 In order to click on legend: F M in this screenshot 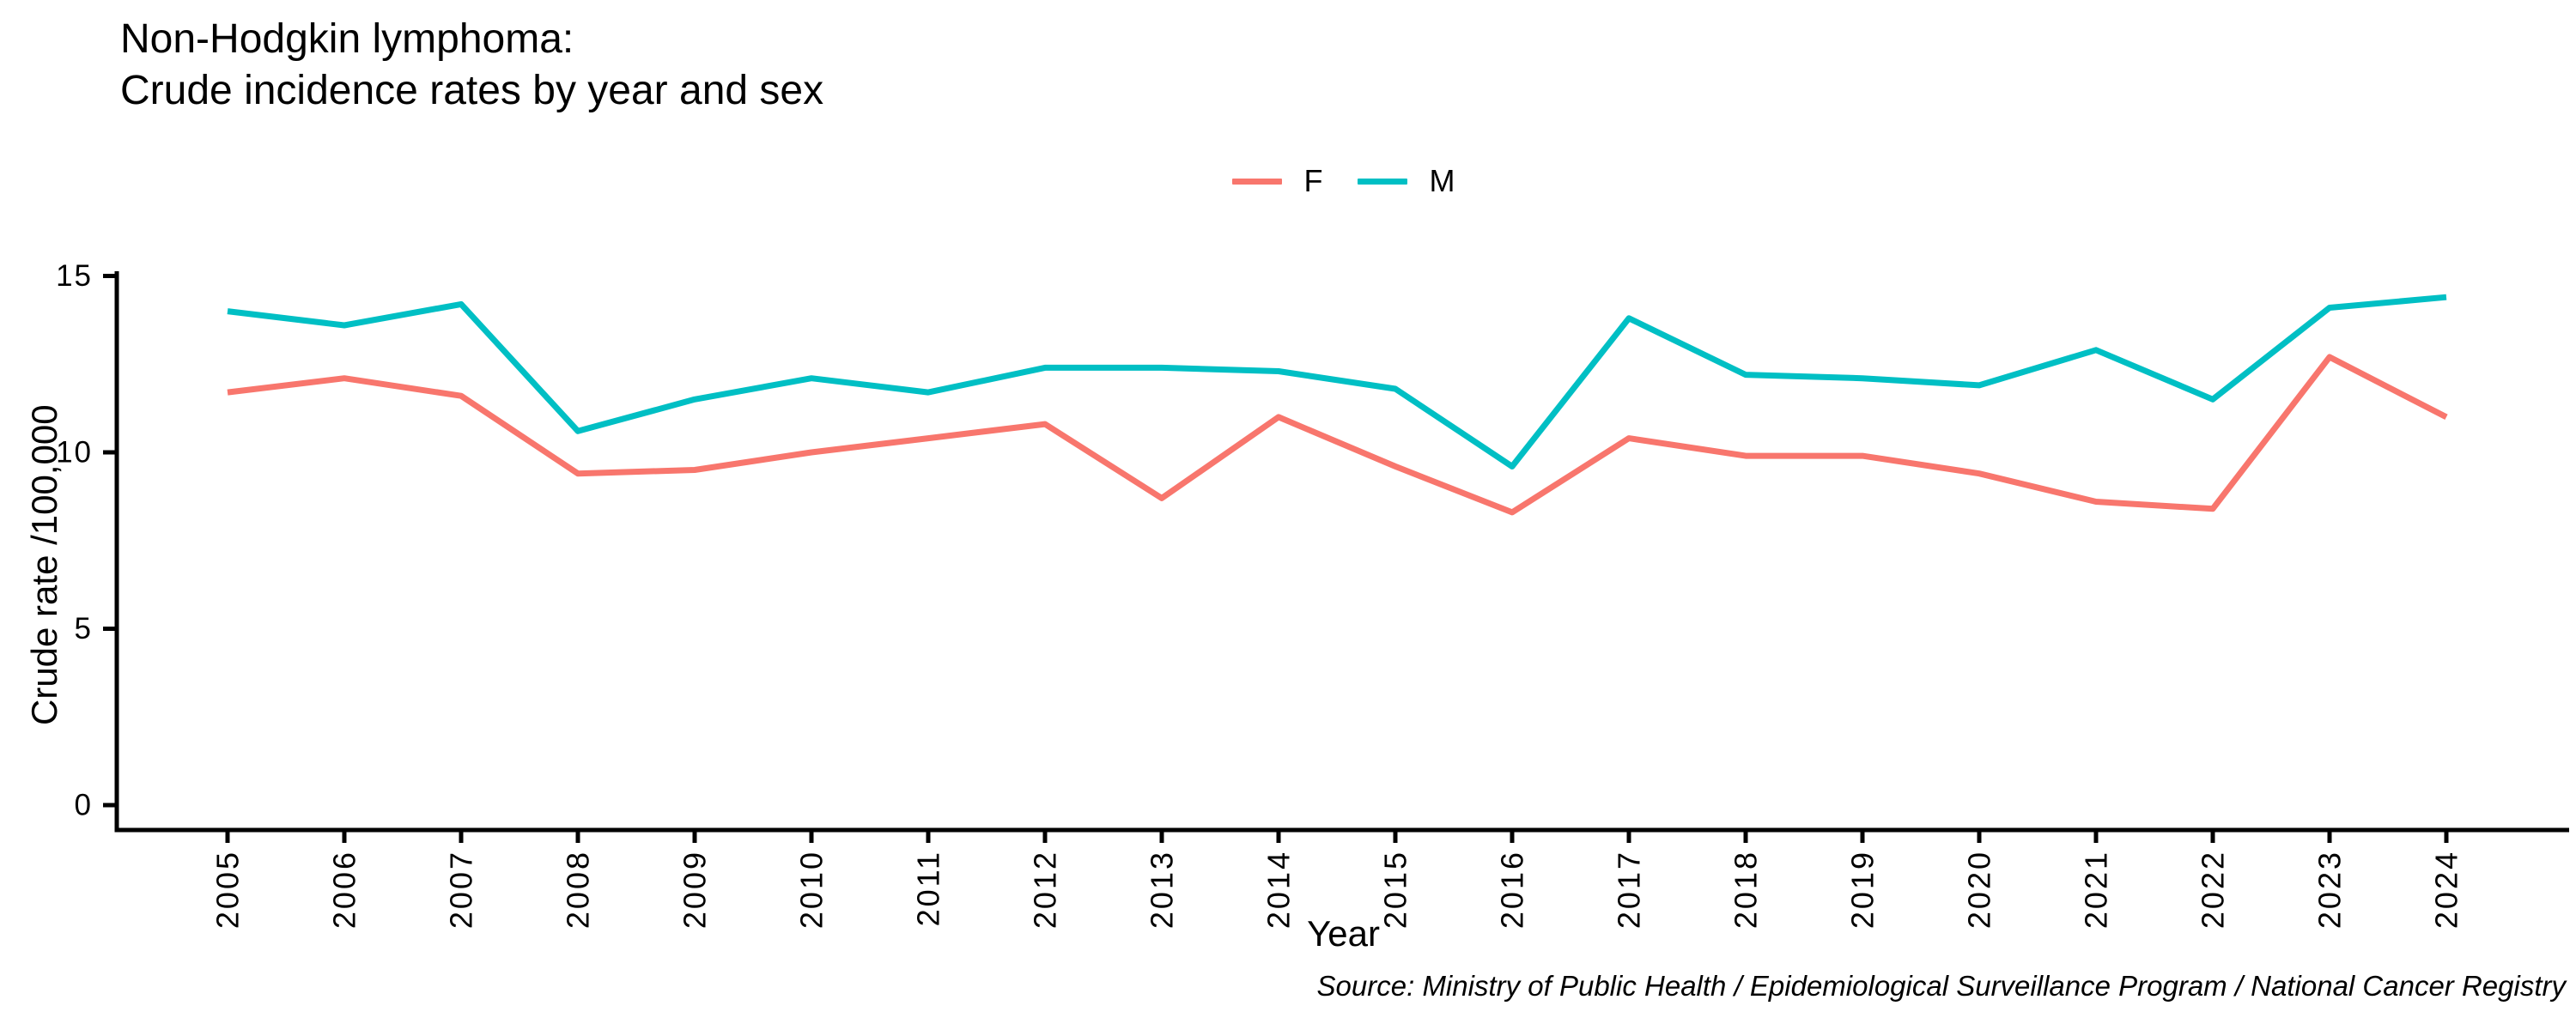, I will do `click(1343, 181)`.